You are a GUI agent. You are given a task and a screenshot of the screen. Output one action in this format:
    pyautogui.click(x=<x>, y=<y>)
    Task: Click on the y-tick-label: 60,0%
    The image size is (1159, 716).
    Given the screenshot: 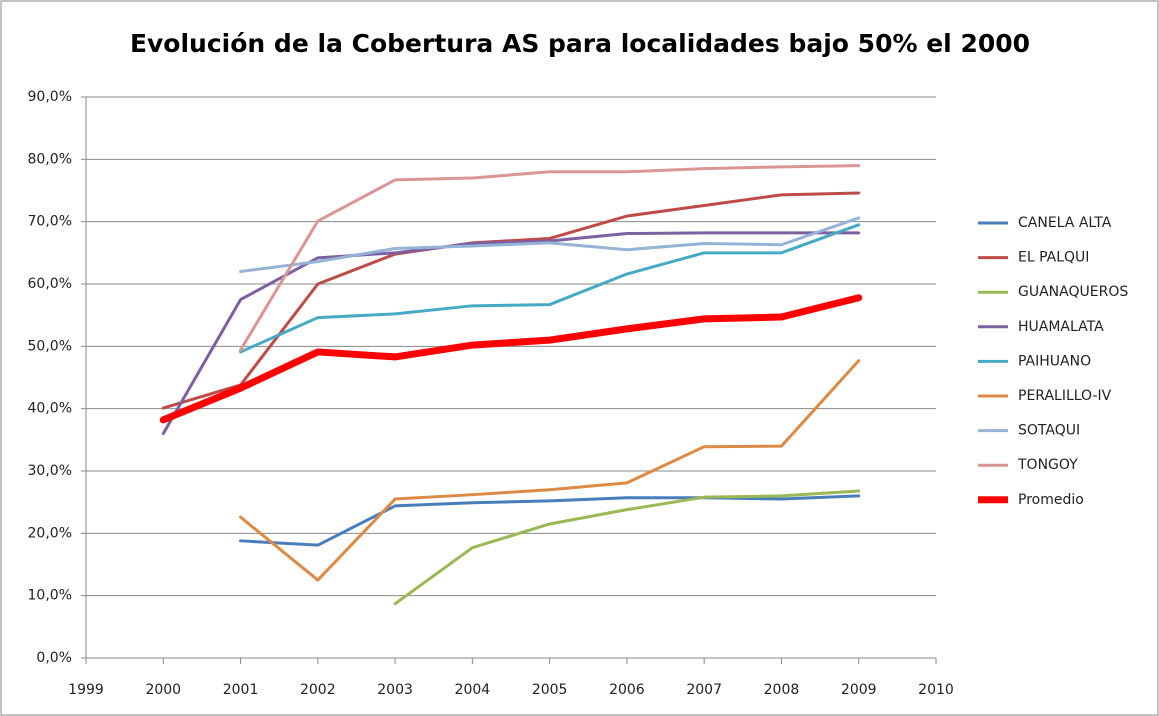 What is the action you would take?
    pyautogui.click(x=50, y=284)
    